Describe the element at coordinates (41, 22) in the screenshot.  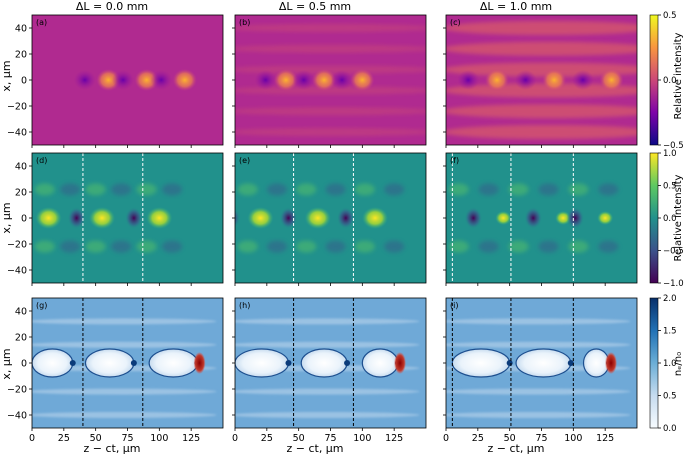
I see `panel-label: (a)` at that location.